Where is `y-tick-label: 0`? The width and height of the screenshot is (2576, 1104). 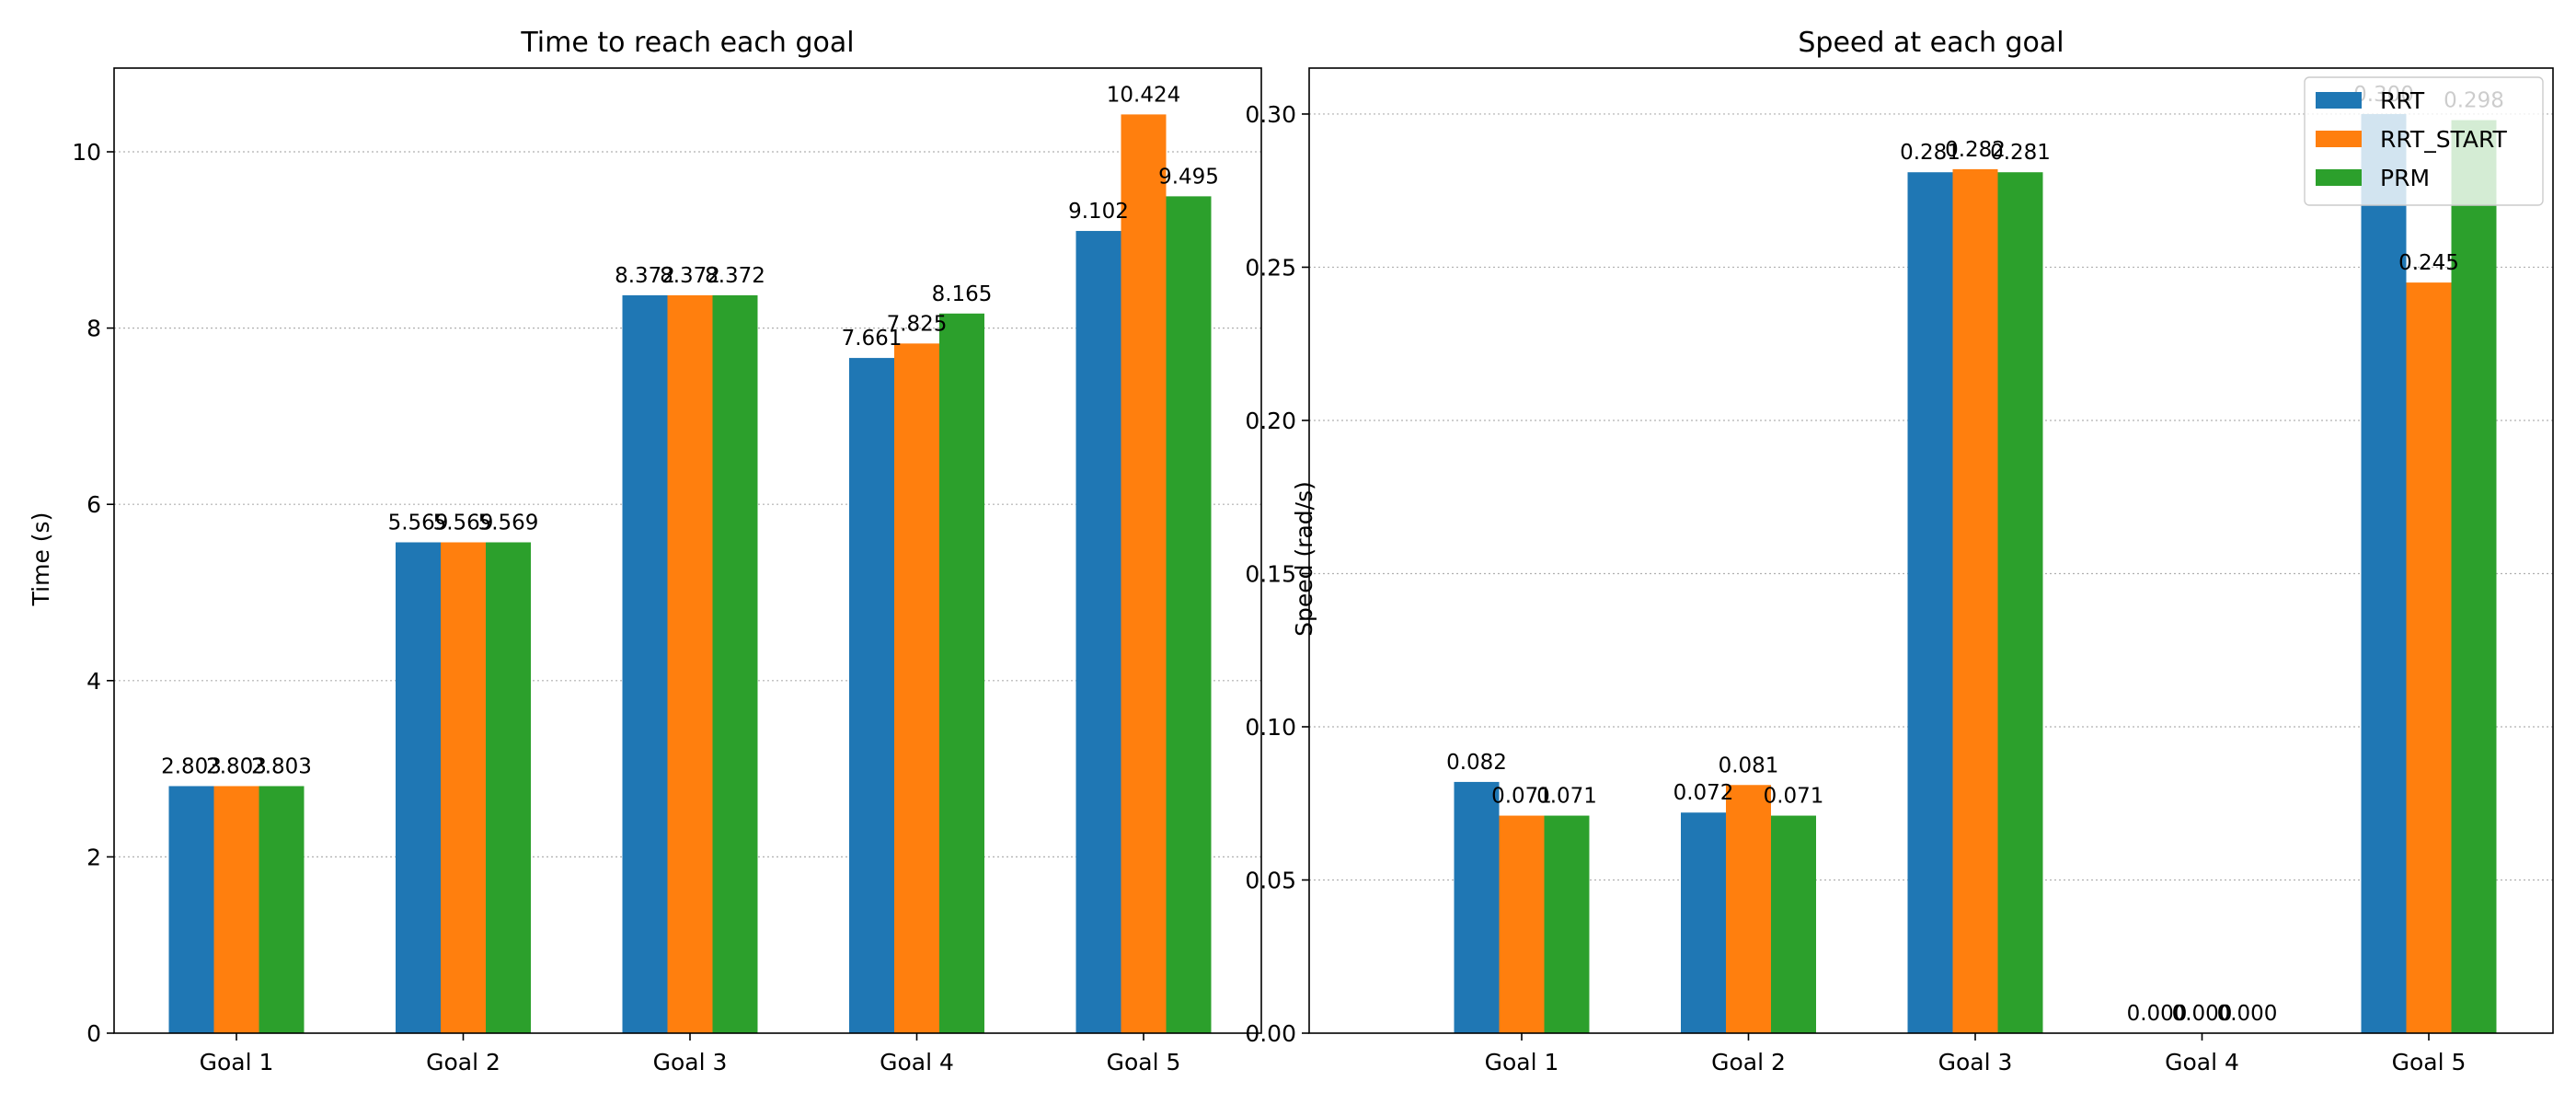
y-tick-label: 0 is located at coordinates (93, 1033).